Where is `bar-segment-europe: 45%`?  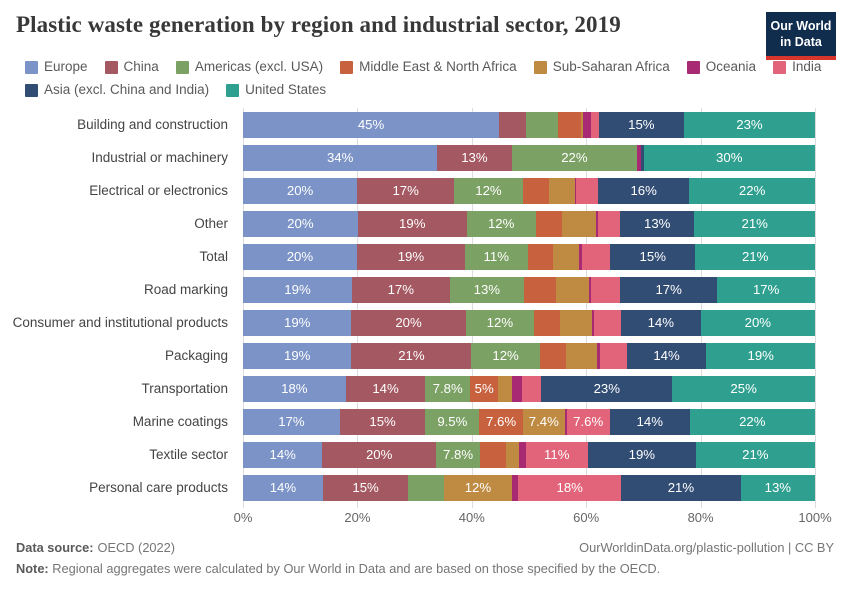
bar-segment-europe: 45% is located at coordinates (371, 124).